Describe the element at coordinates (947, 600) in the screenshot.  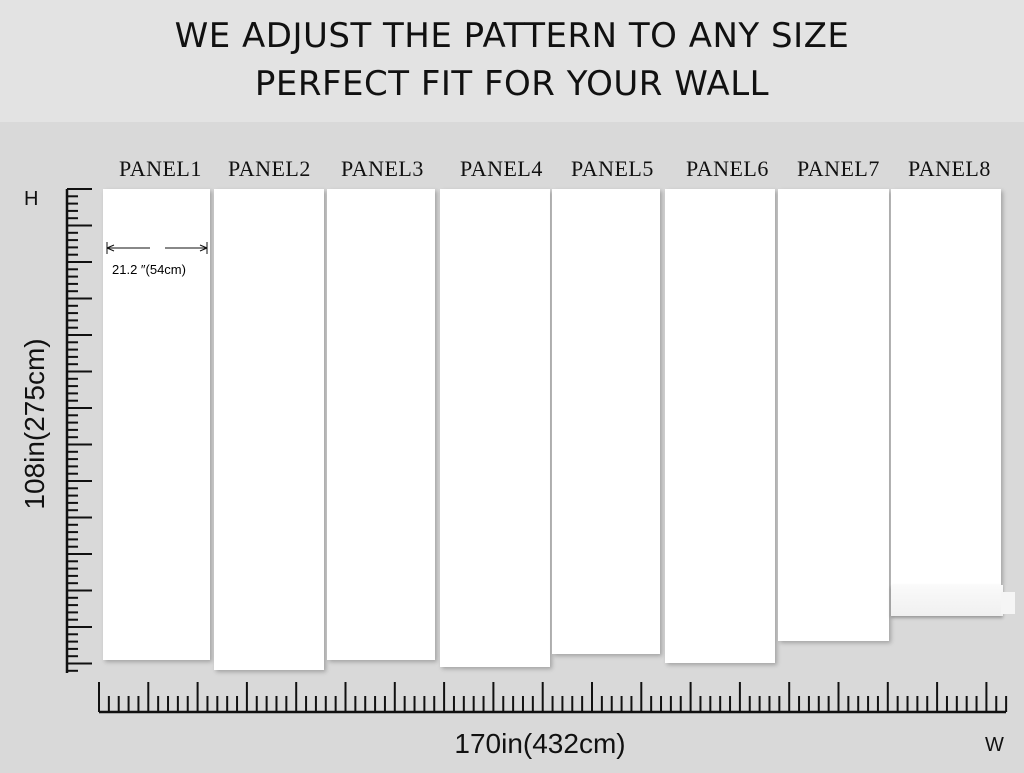
I see `wallpaper-roll` at that location.